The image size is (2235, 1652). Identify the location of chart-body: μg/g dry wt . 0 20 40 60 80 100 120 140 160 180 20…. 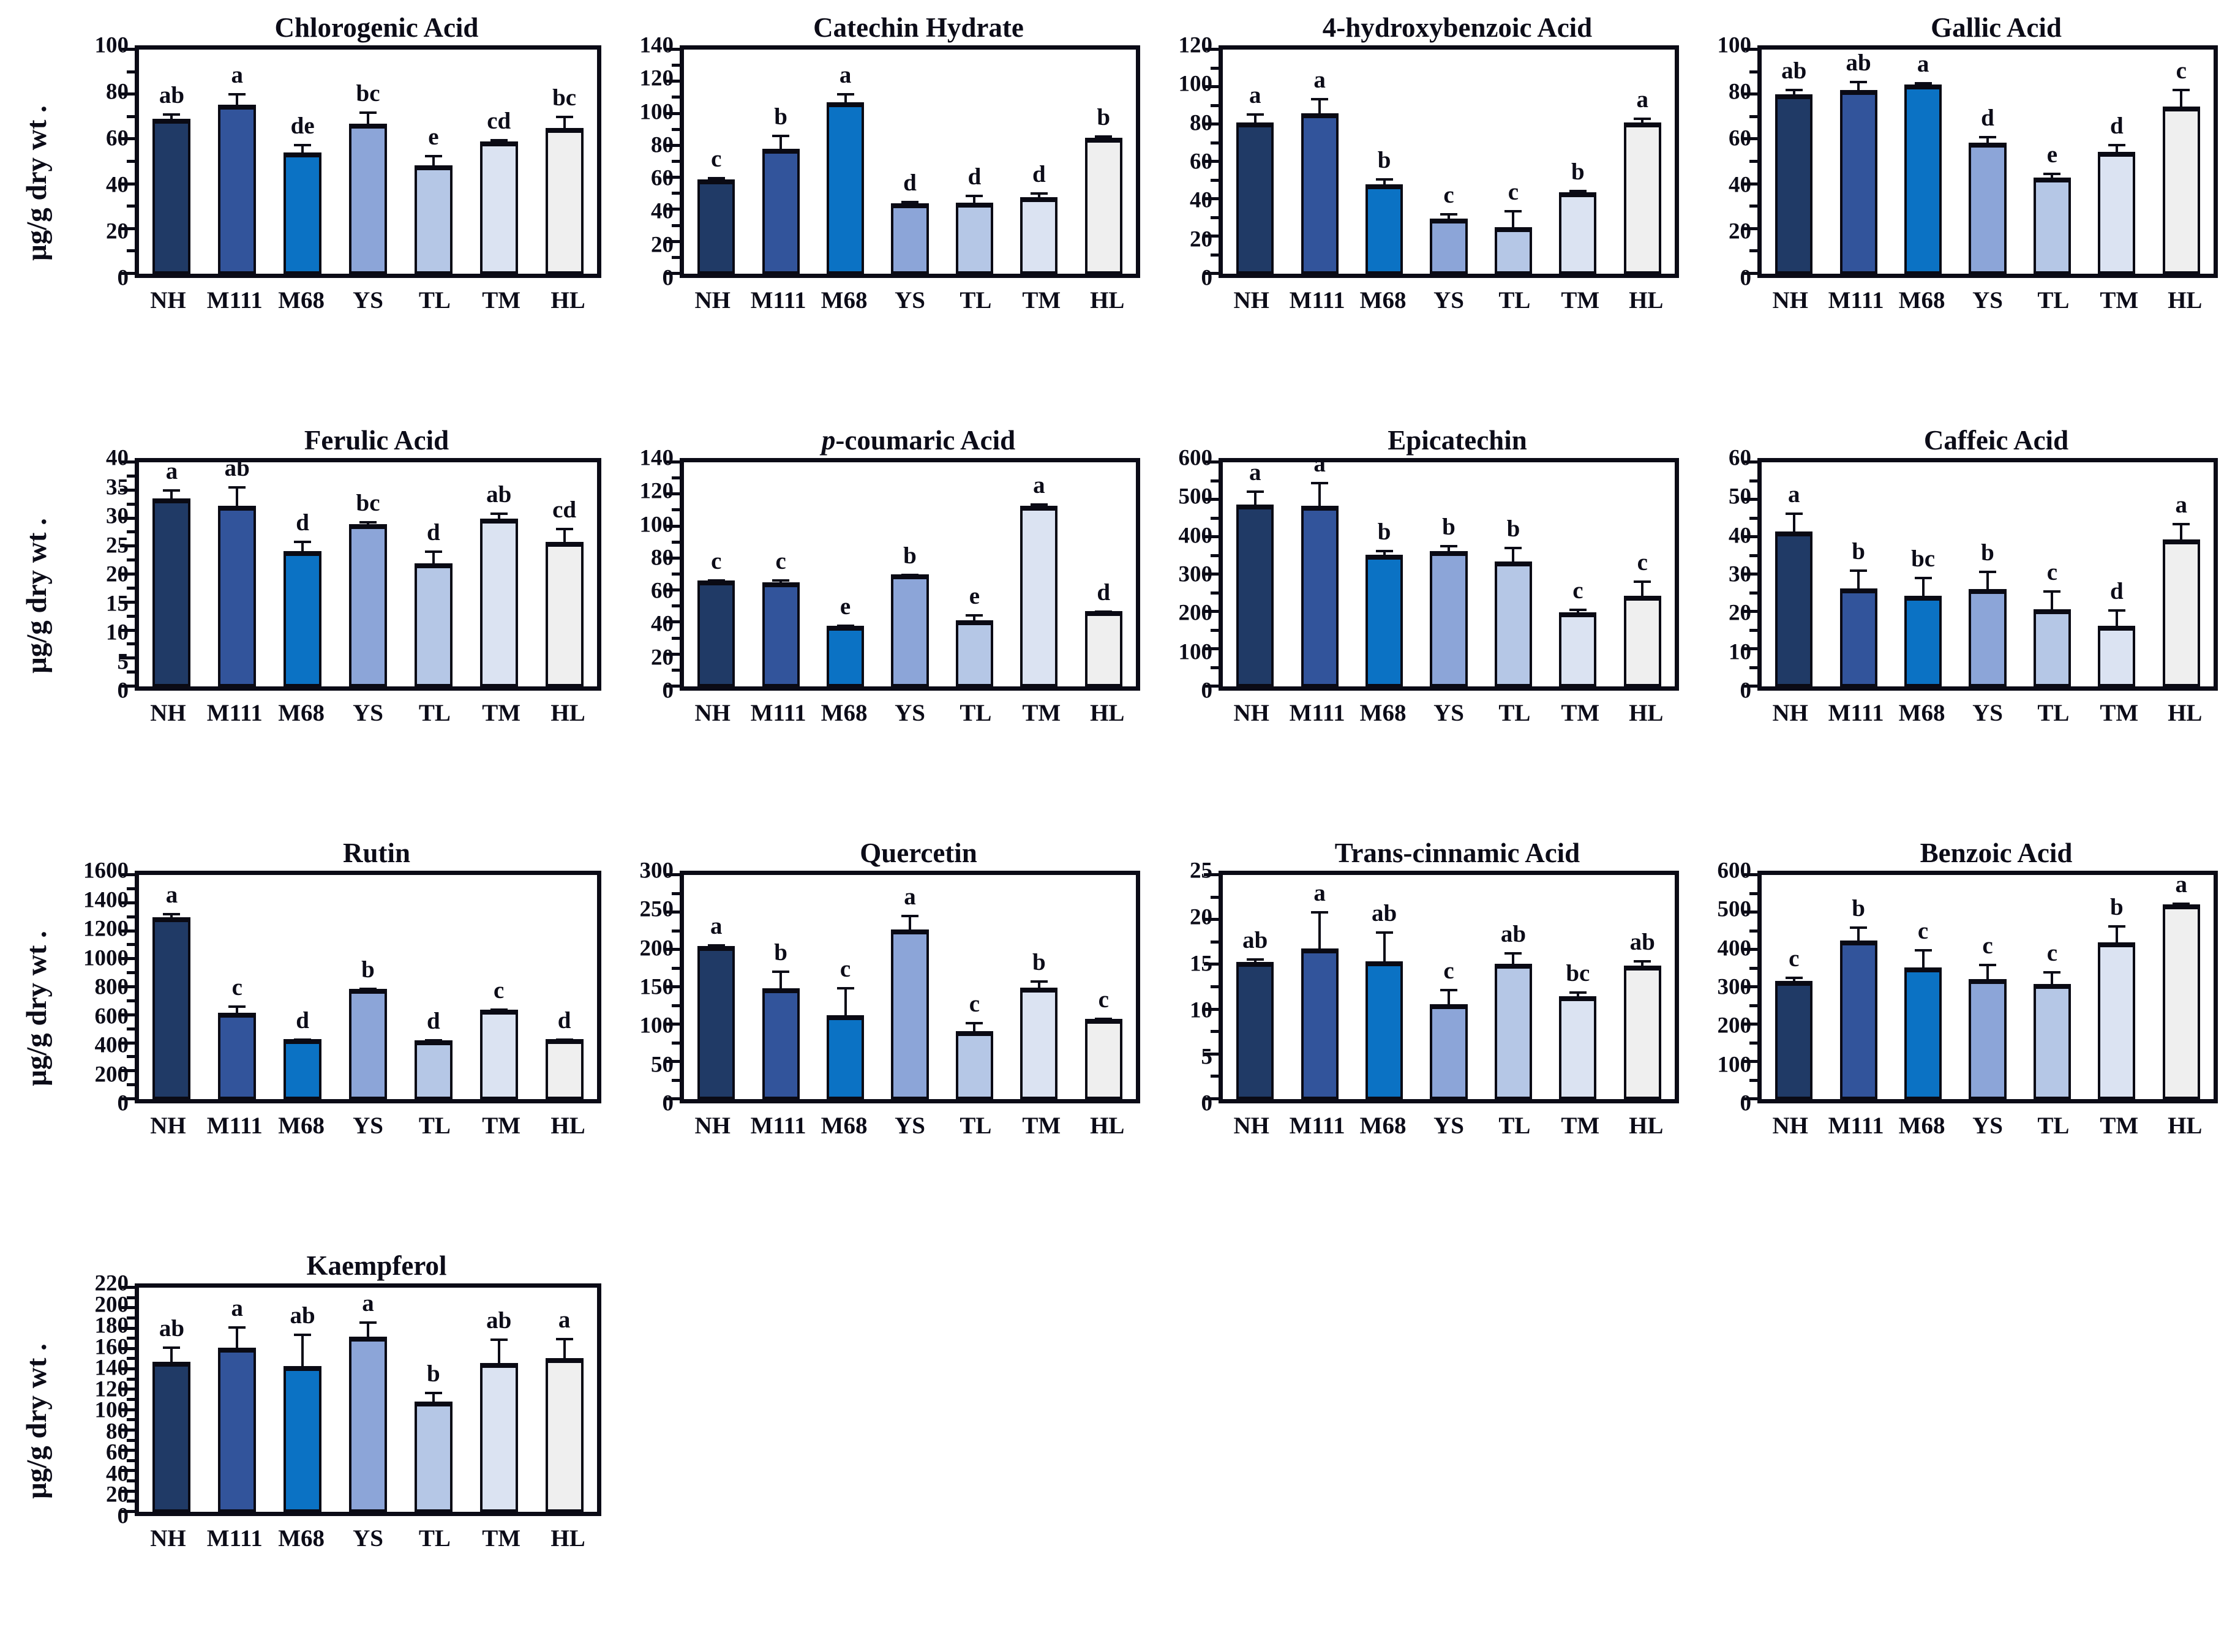
(309, 1415).